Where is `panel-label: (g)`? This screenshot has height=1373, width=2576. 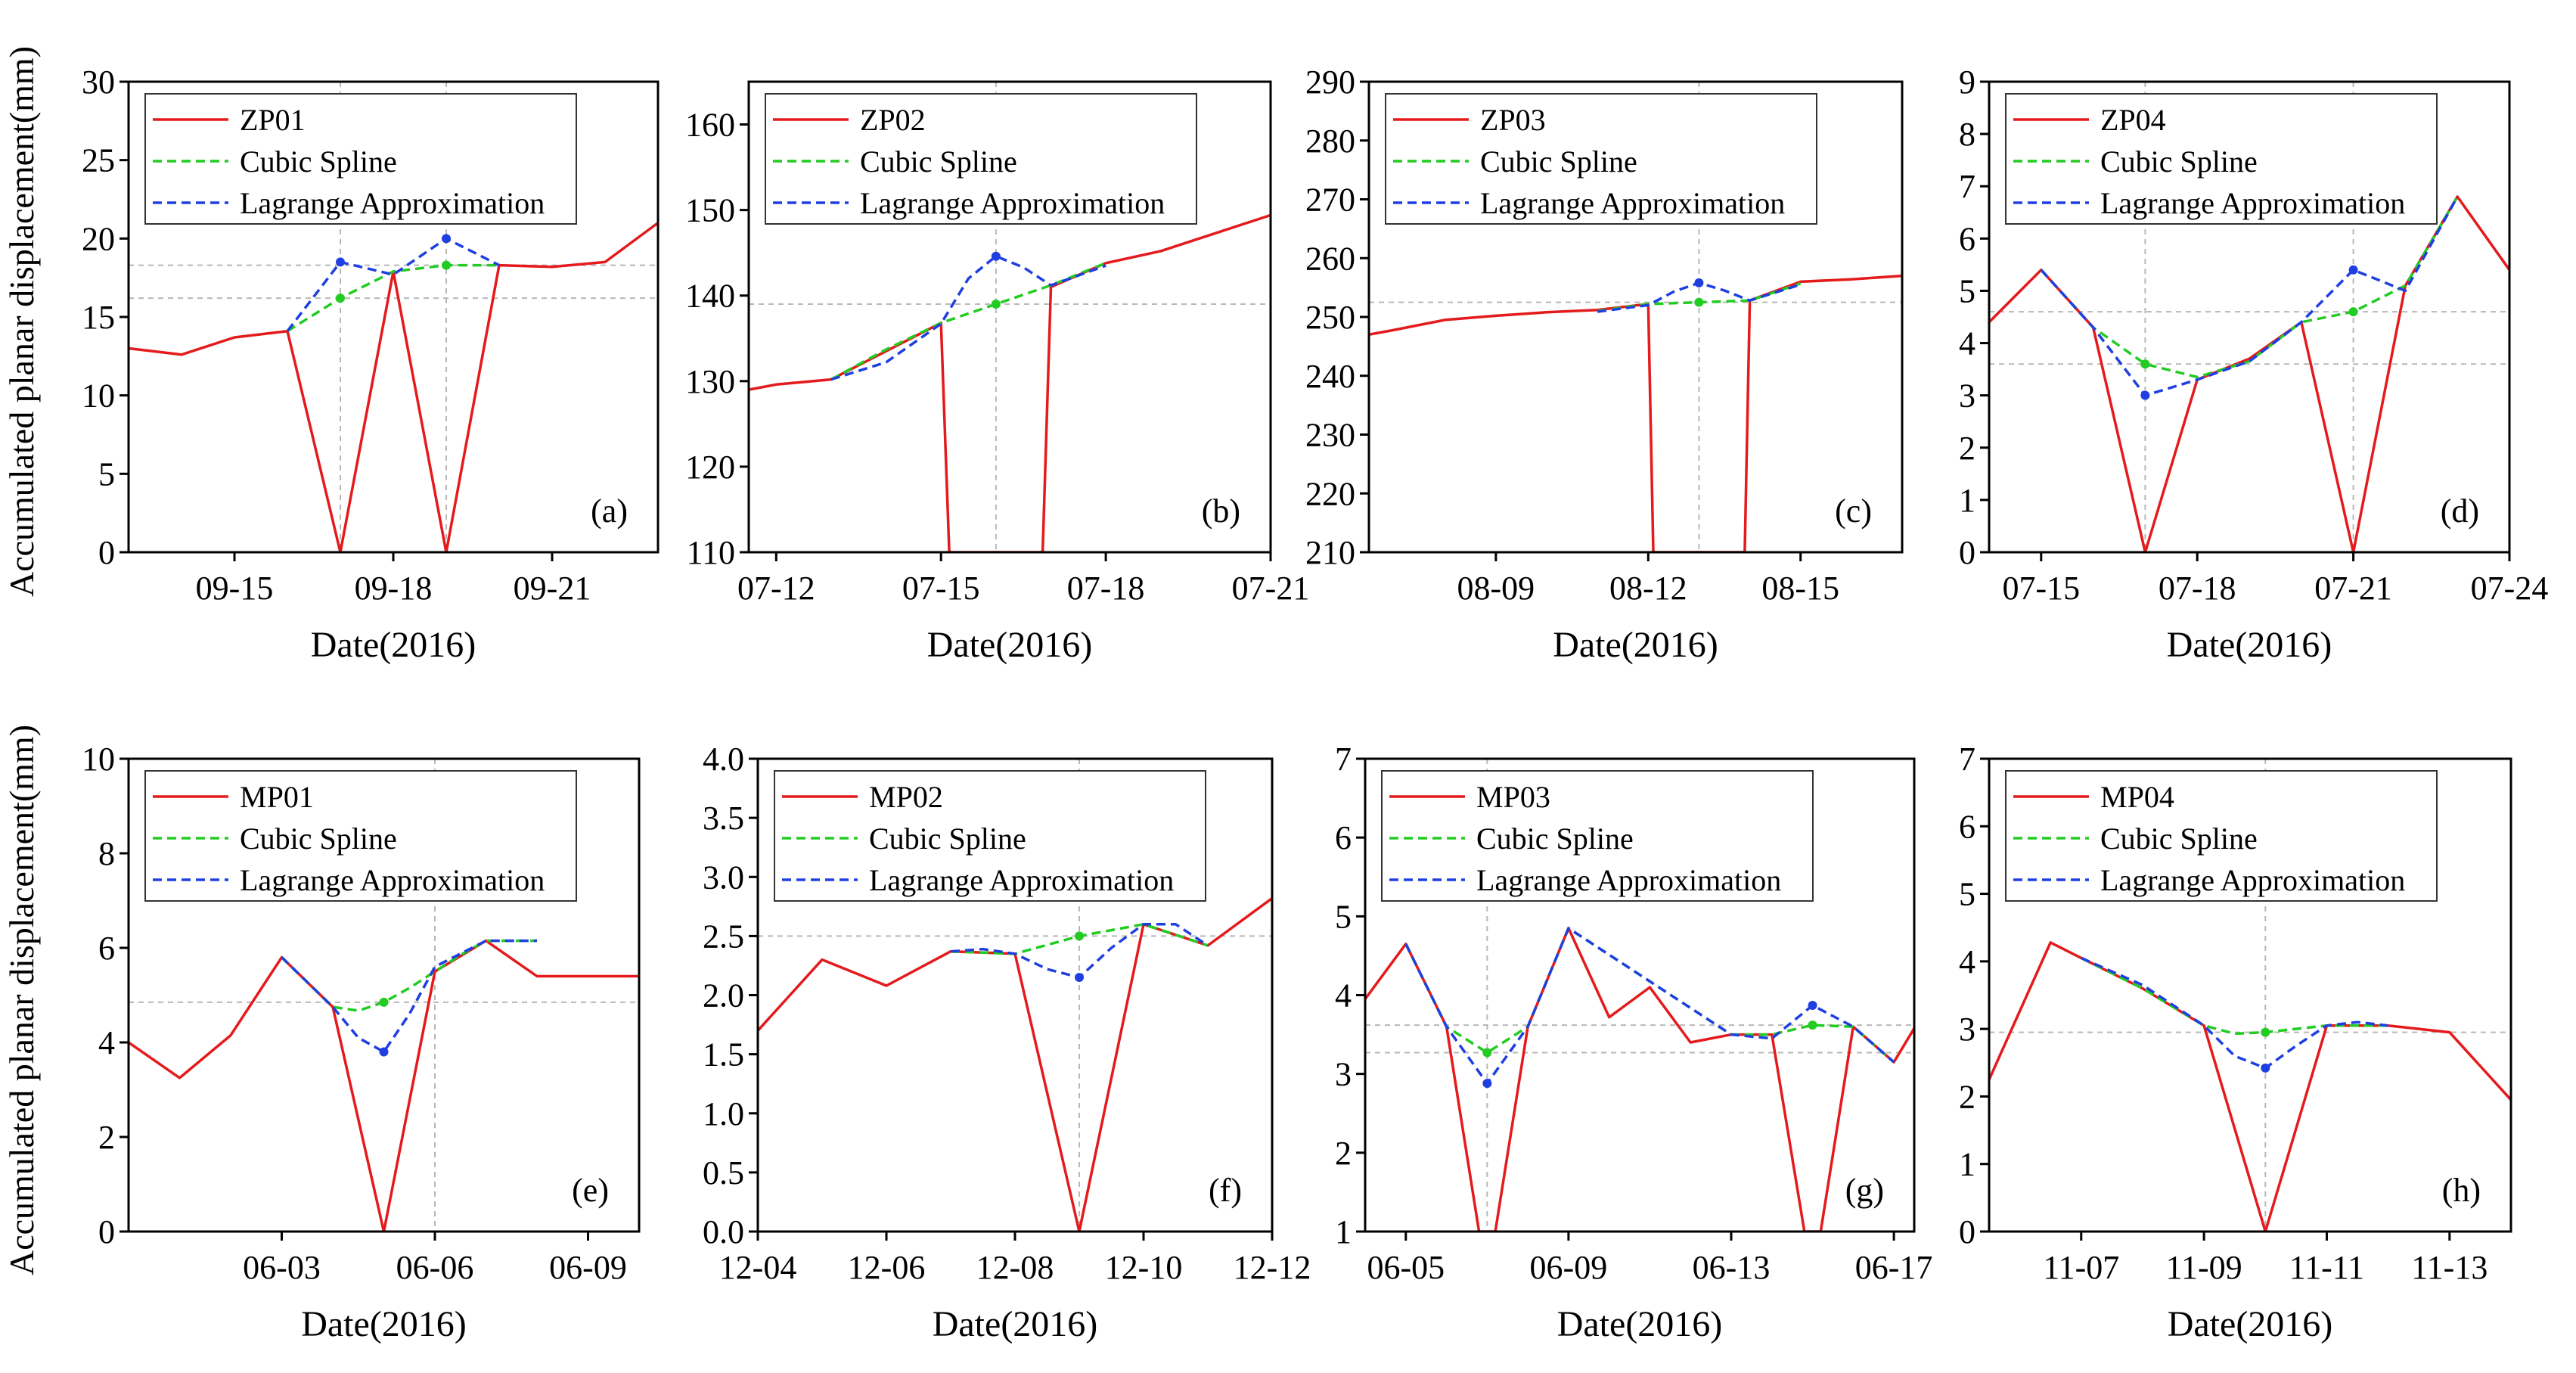
panel-label: (g) is located at coordinates (1864, 1190).